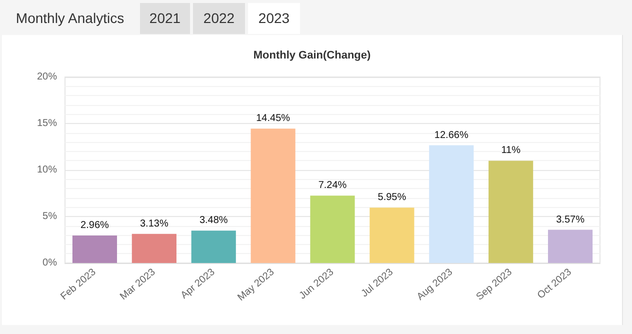 This screenshot has height=334, width=632. What do you see at coordinates (273, 118) in the screenshot?
I see `data-label: 14.45%` at bounding box center [273, 118].